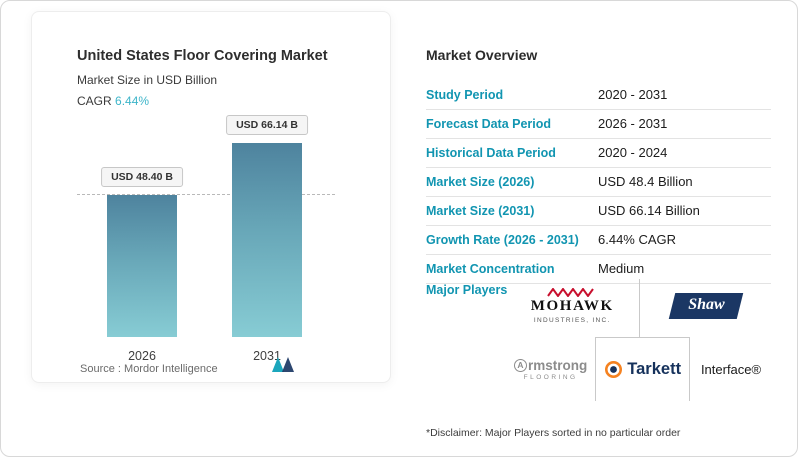  Describe the element at coordinates (502, 239) in the screenshot. I see `row-label: Growth Rate (2026 - 2031)` at that location.